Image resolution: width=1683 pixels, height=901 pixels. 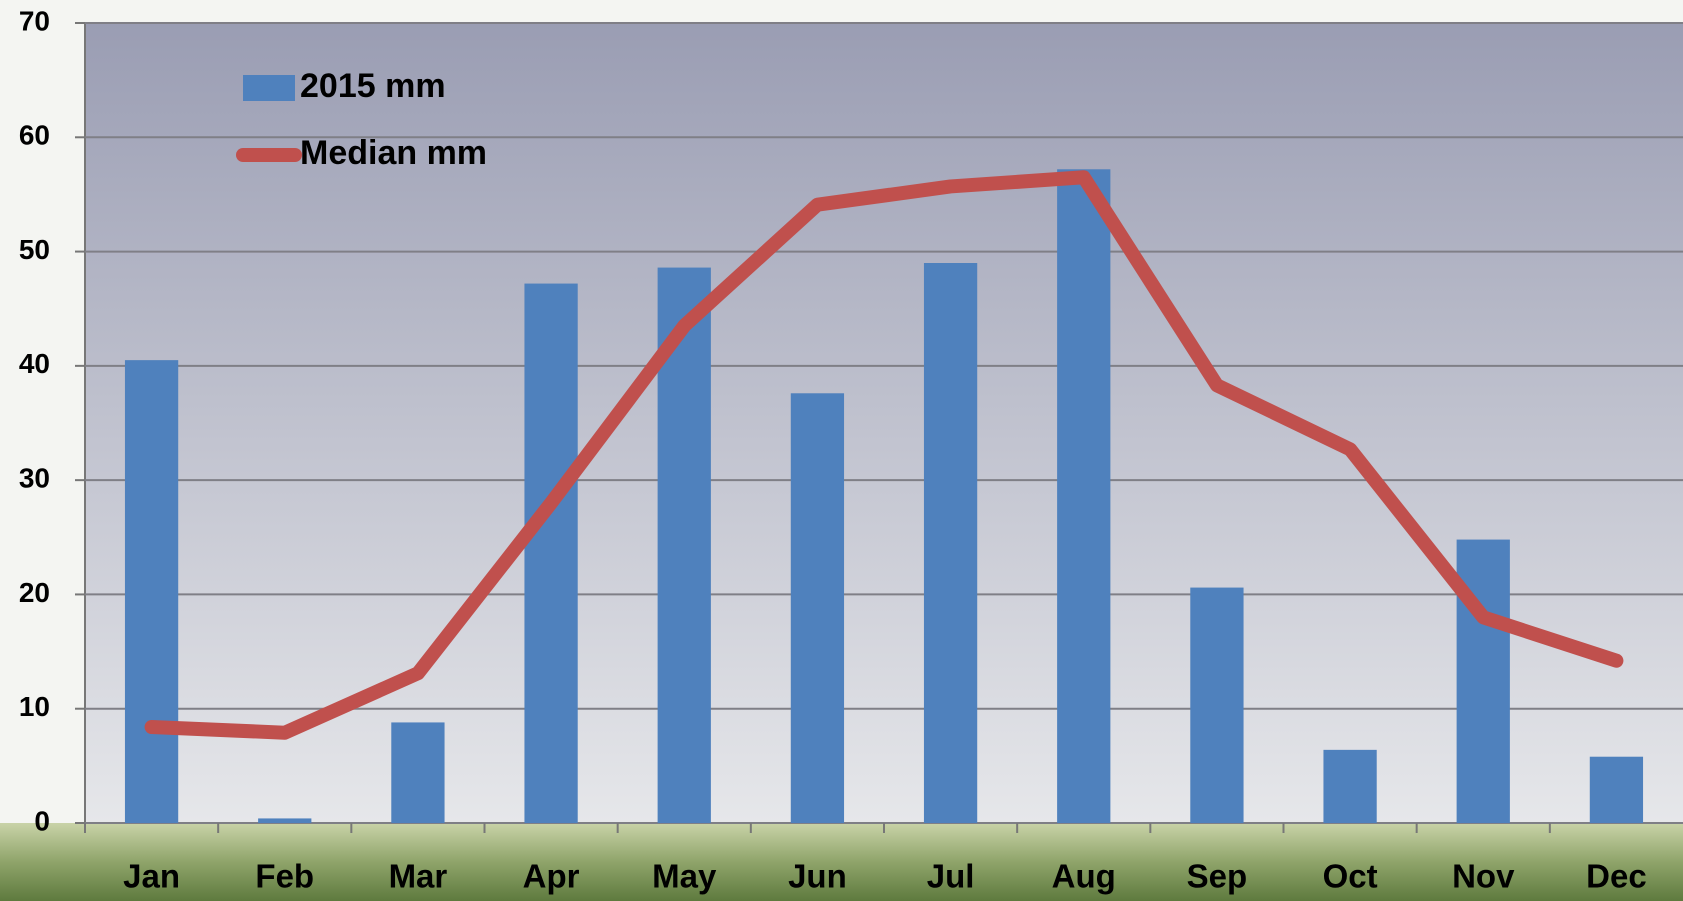 I want to click on x-tick-label: Feb, so click(x=284, y=876).